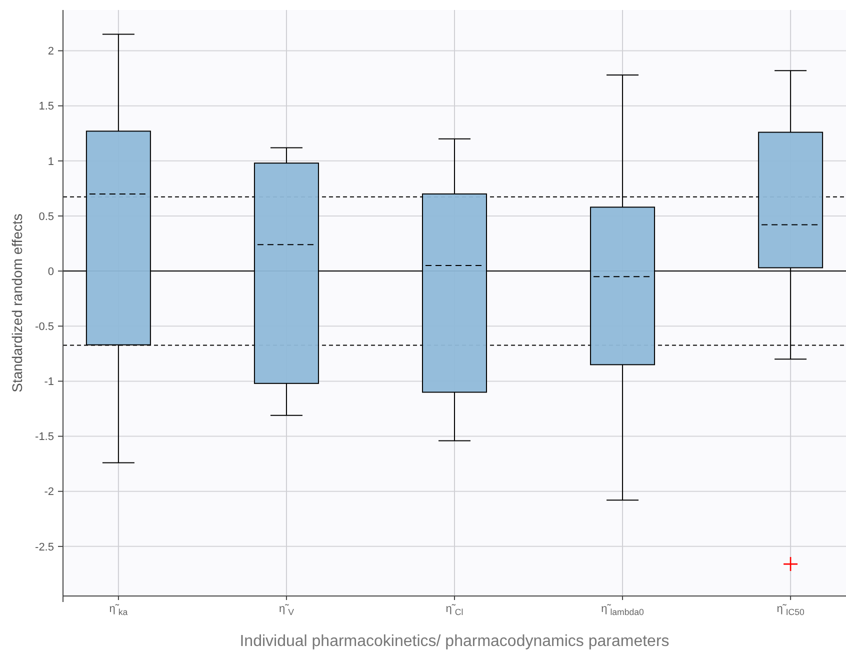 The width and height of the screenshot is (846, 655). Describe the element at coordinates (118, 610) in the screenshot. I see `x-tick-label: η̃$_{ka}$` at that location.